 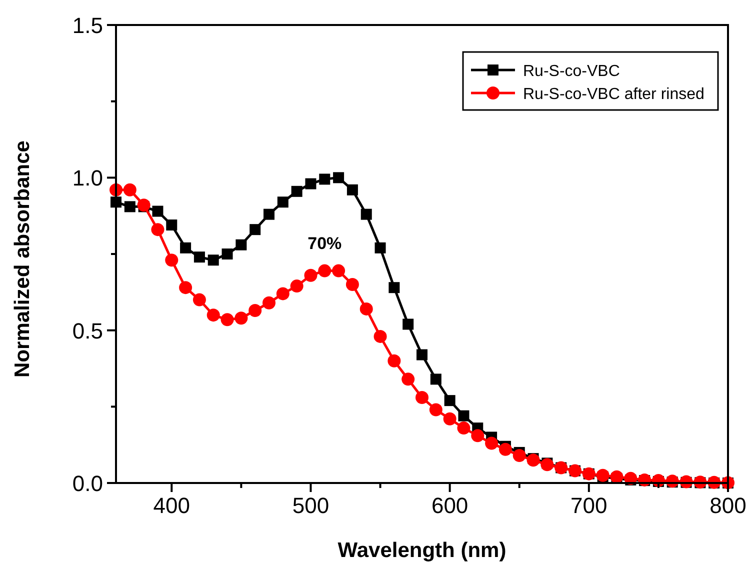 I want to click on y-tick-label: 0.0, so click(x=87, y=483).